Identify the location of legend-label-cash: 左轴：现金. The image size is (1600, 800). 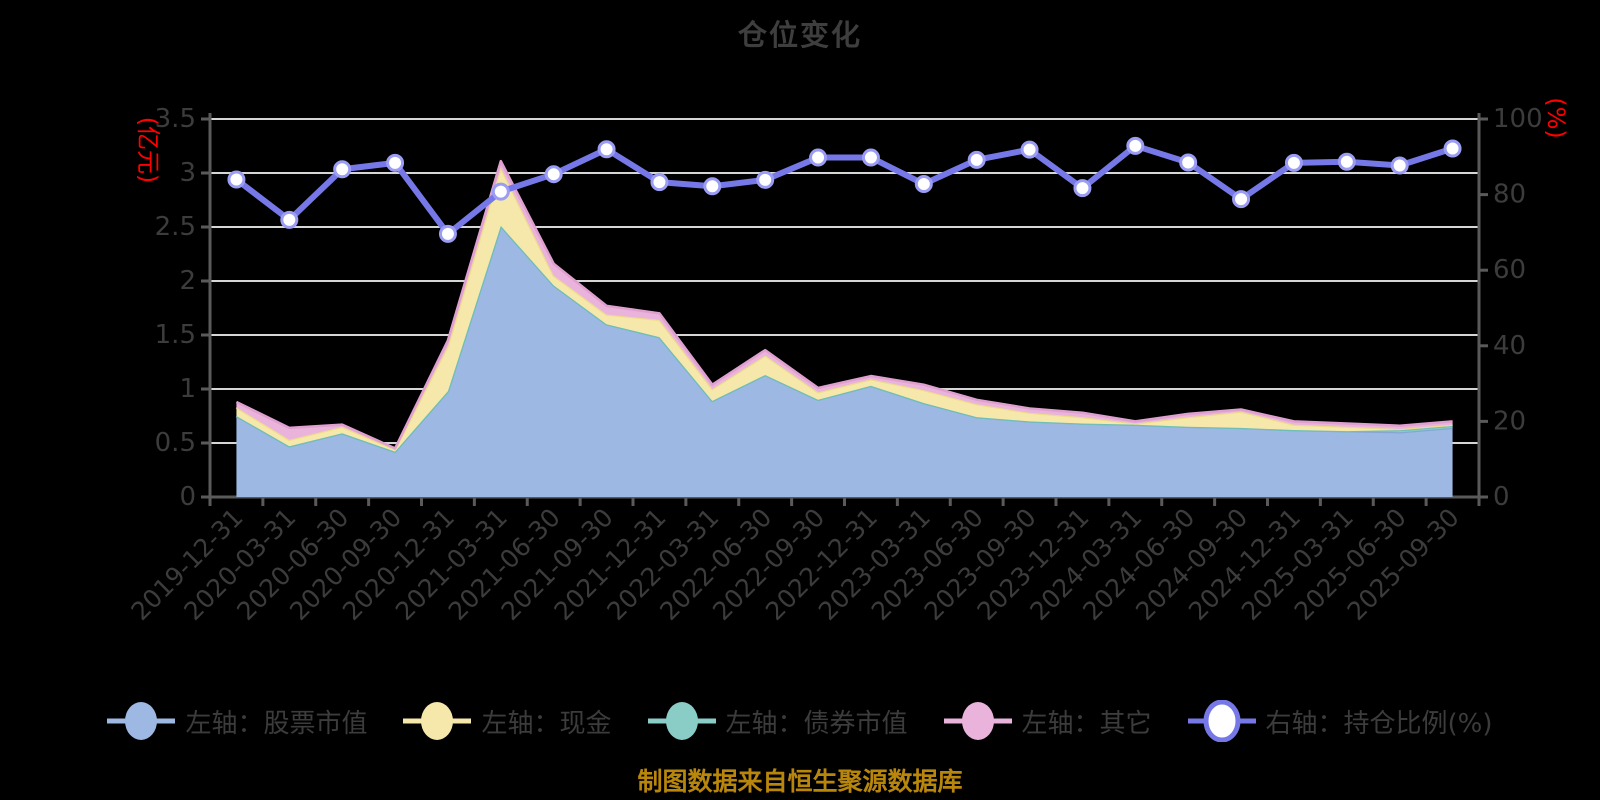
(546, 723).